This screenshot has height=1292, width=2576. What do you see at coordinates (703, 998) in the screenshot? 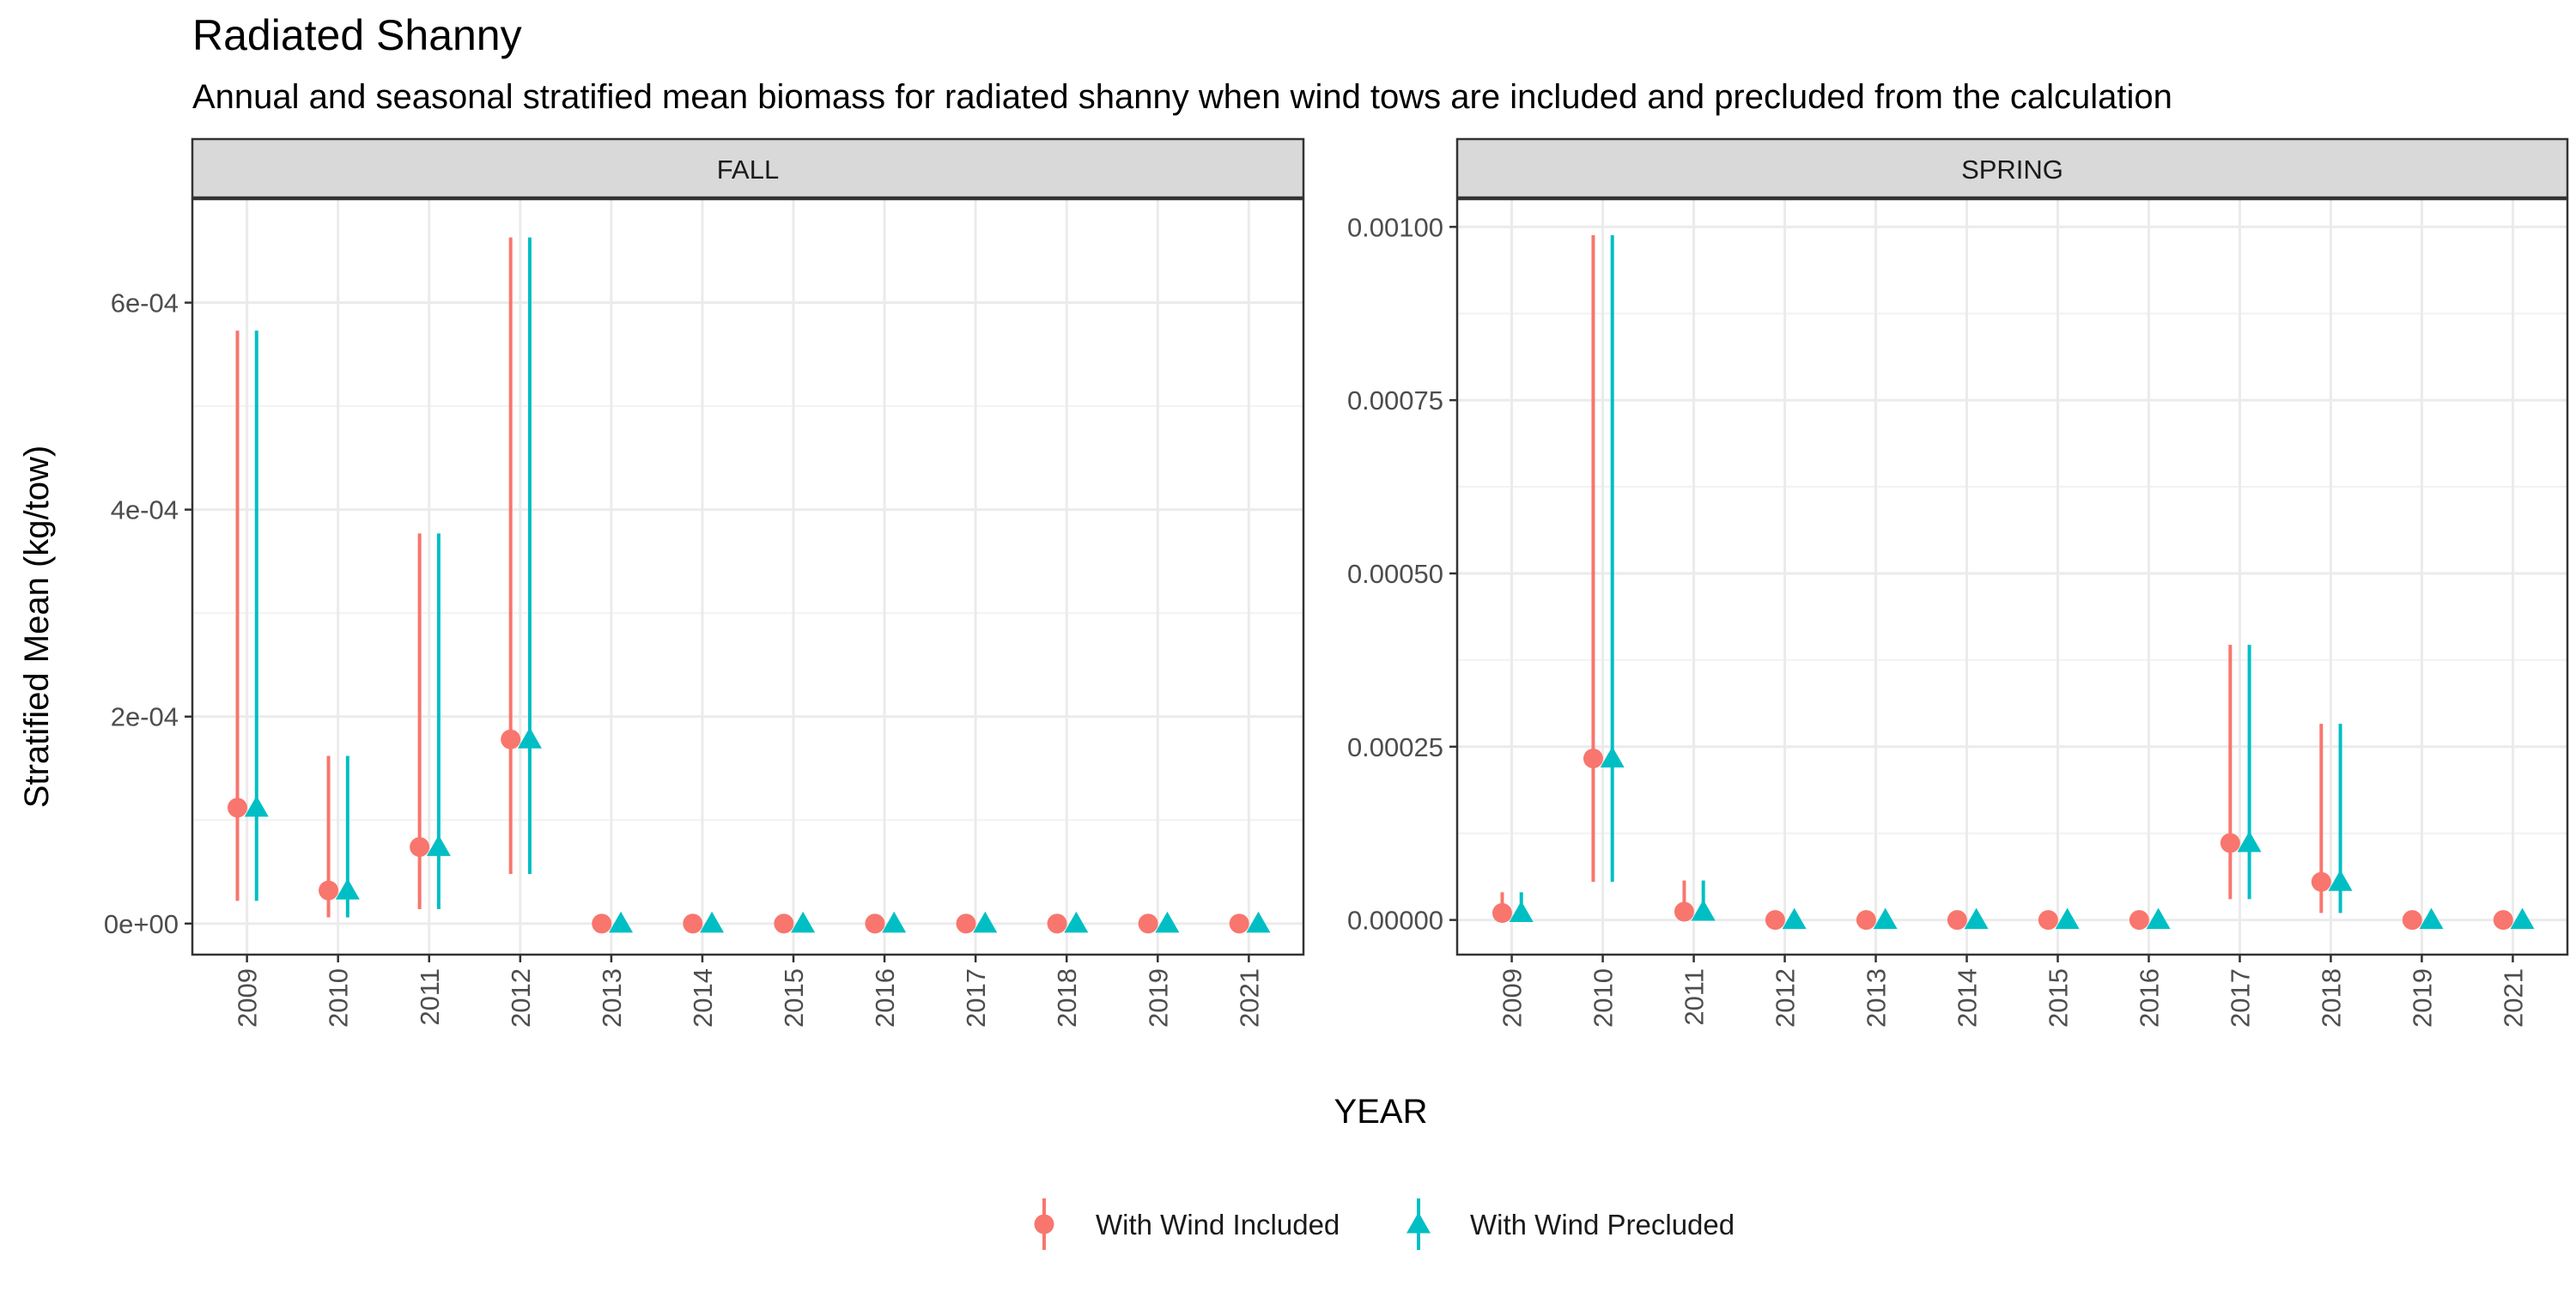
I see `x-tick-label-fall: 2014` at bounding box center [703, 998].